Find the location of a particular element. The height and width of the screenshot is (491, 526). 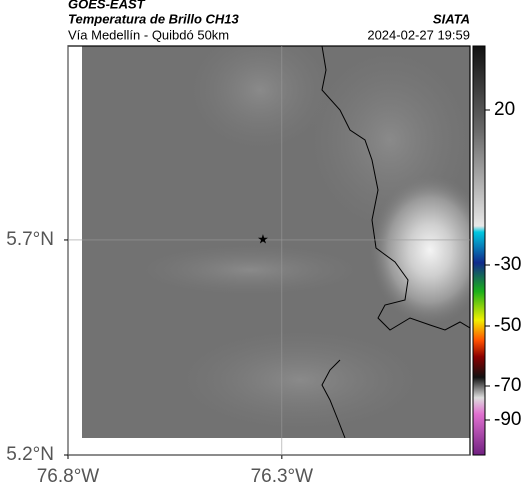

location-marker: ★ is located at coordinates (263, 238).